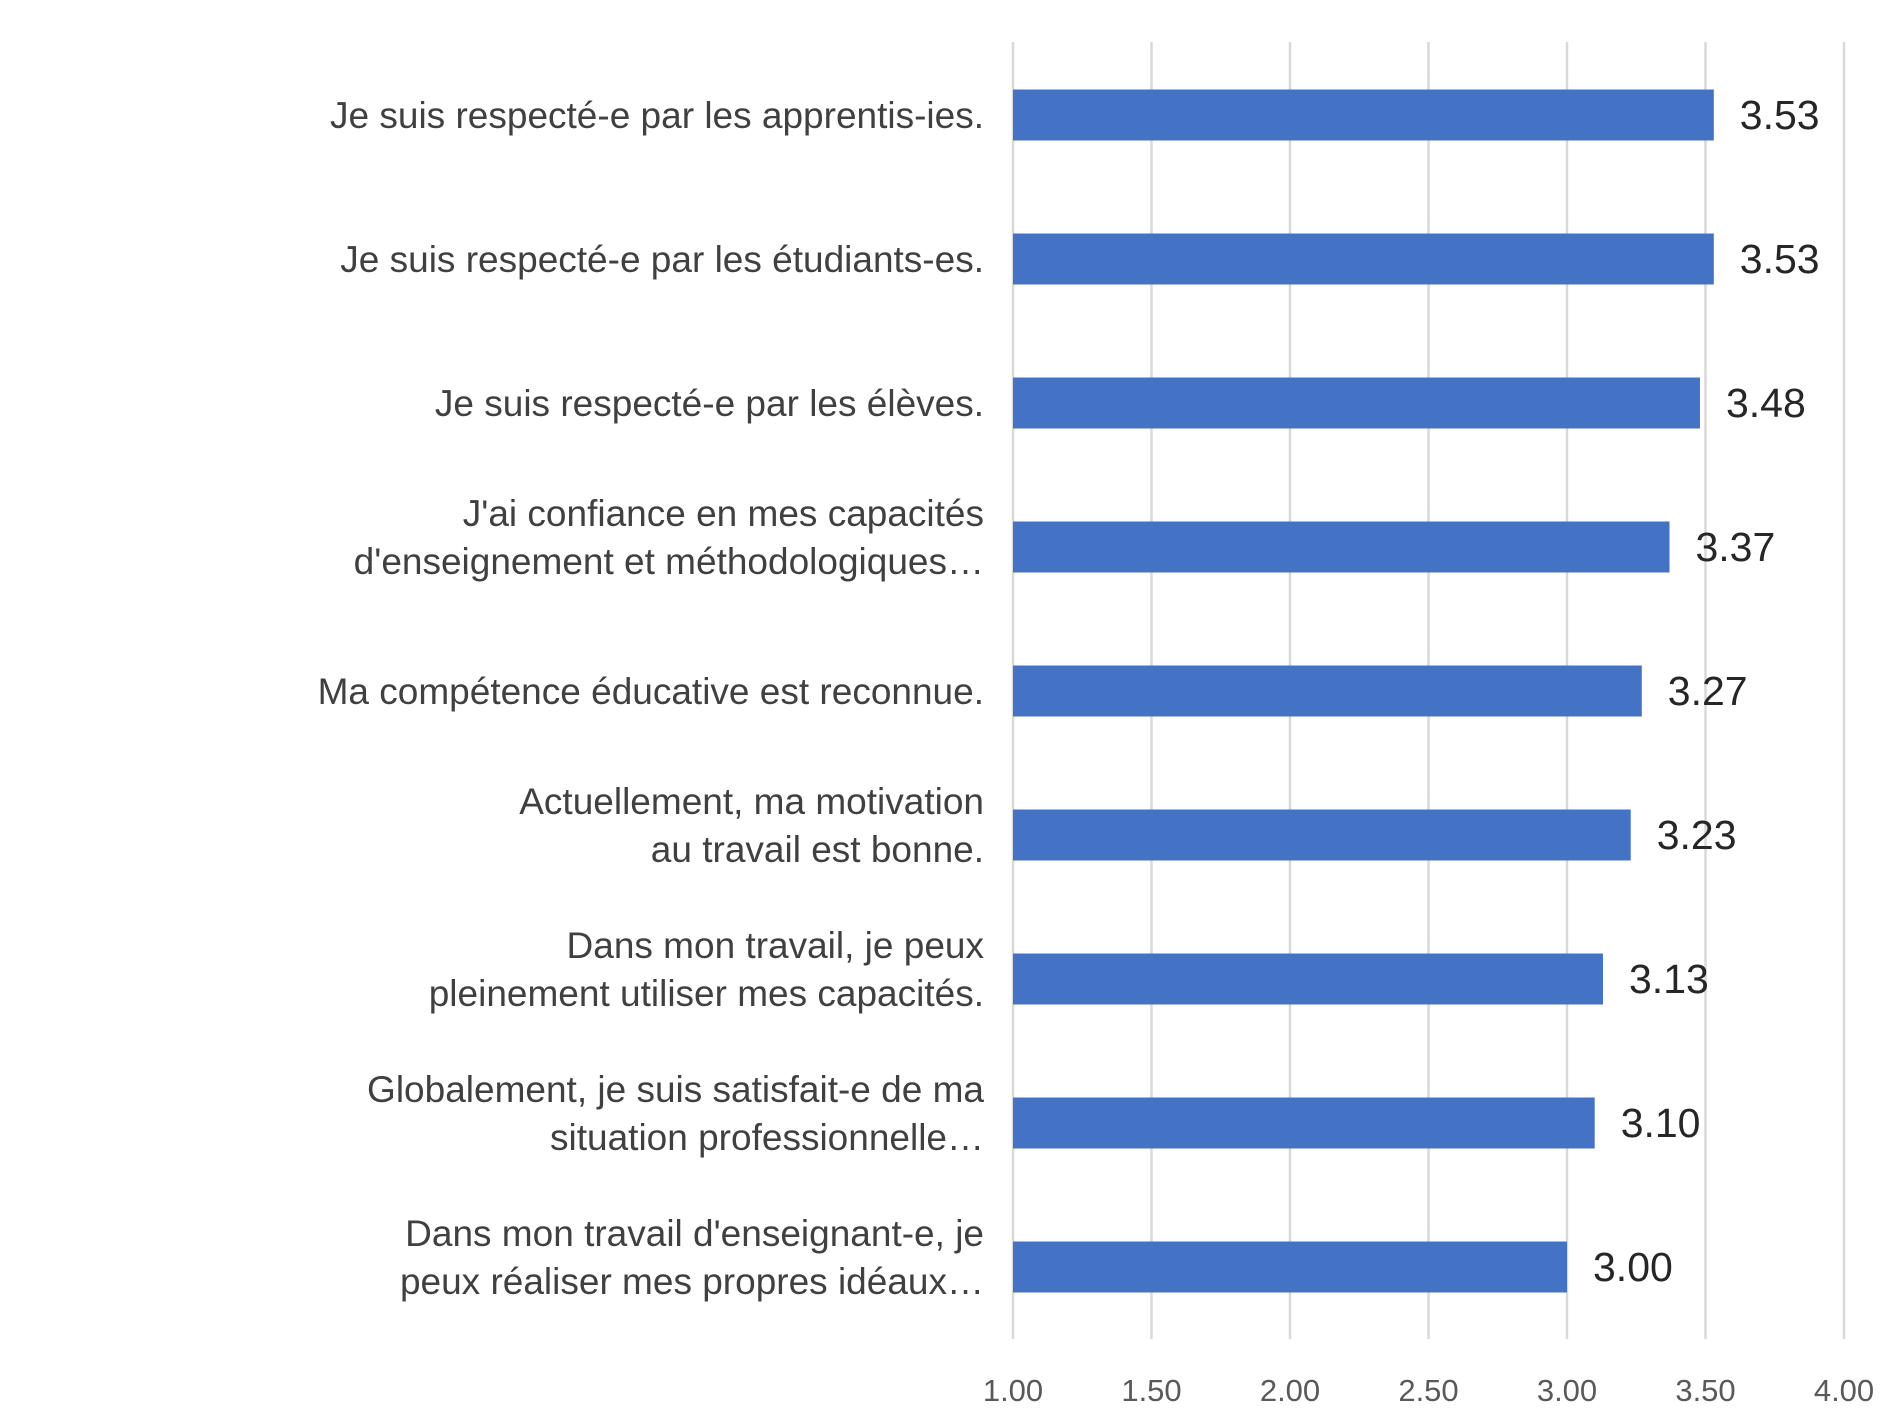 The height and width of the screenshot is (1422, 1890). Describe the element at coordinates (1290, 1390) in the screenshot. I see `x-tick-label: 2.00` at that location.